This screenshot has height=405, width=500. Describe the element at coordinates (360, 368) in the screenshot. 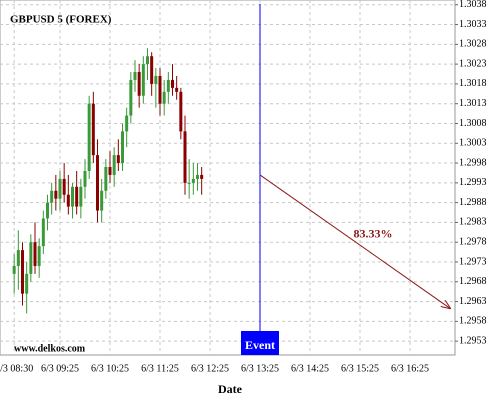

I see `x-tick-label: 6/3 15:25` at that location.